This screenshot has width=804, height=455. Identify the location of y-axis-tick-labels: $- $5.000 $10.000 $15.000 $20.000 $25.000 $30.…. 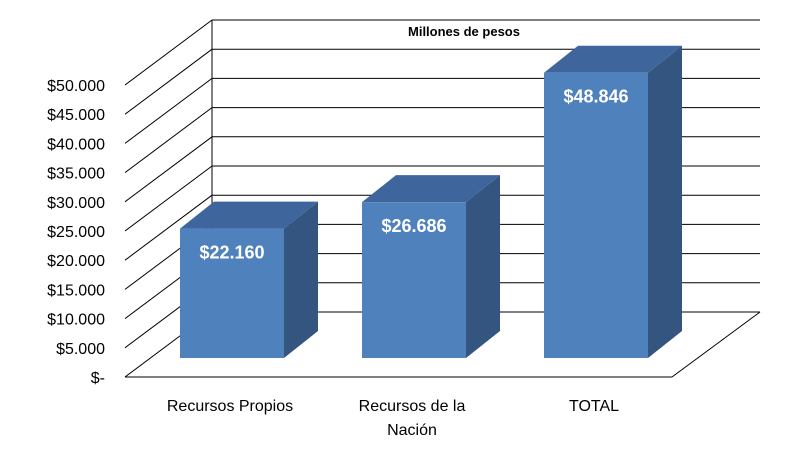
(76, 232).